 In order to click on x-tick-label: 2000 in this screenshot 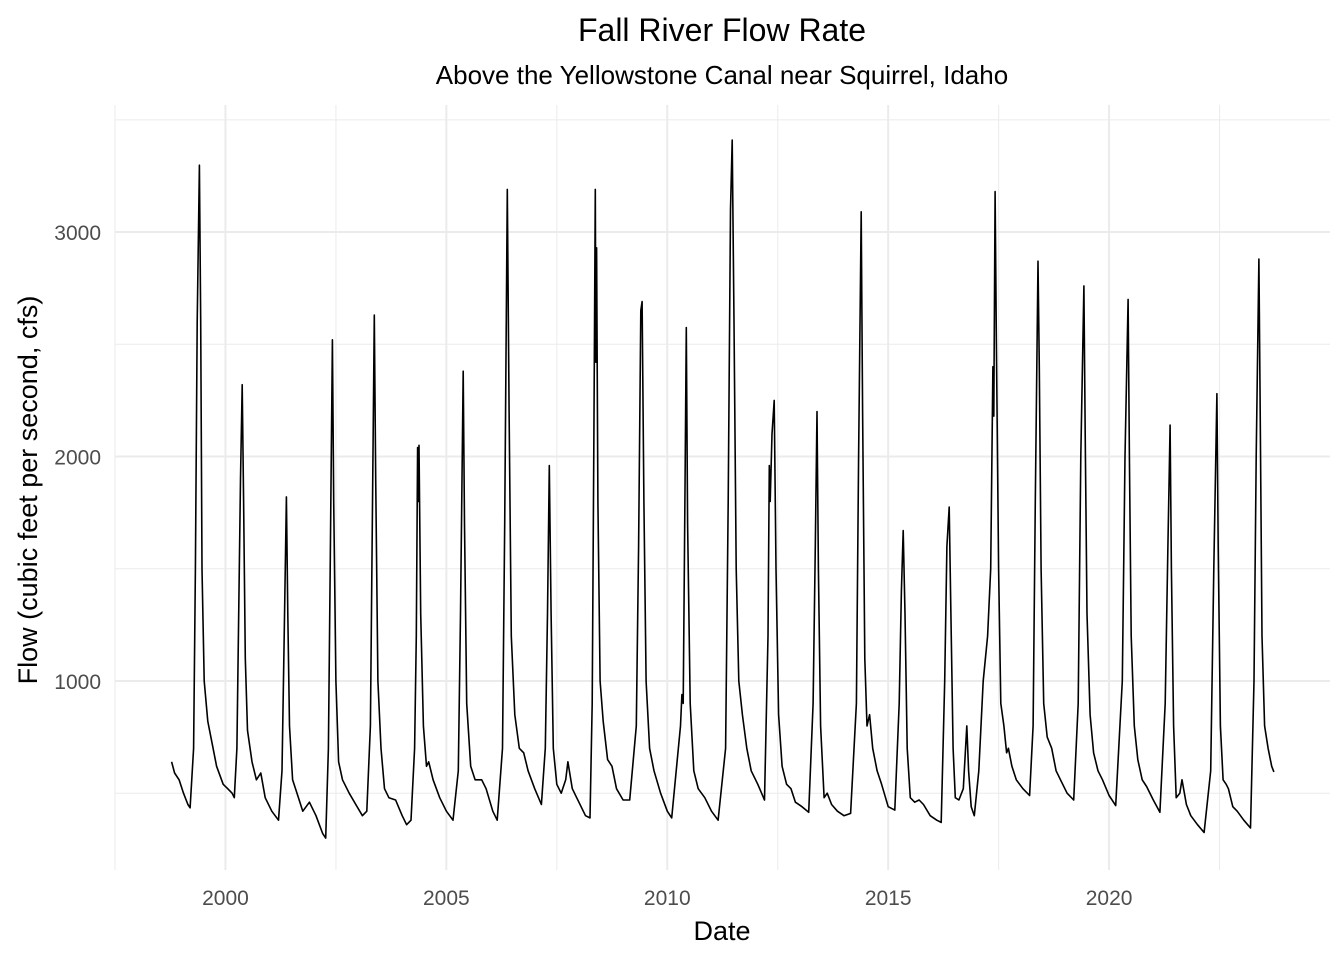, I will do `click(225, 898)`.